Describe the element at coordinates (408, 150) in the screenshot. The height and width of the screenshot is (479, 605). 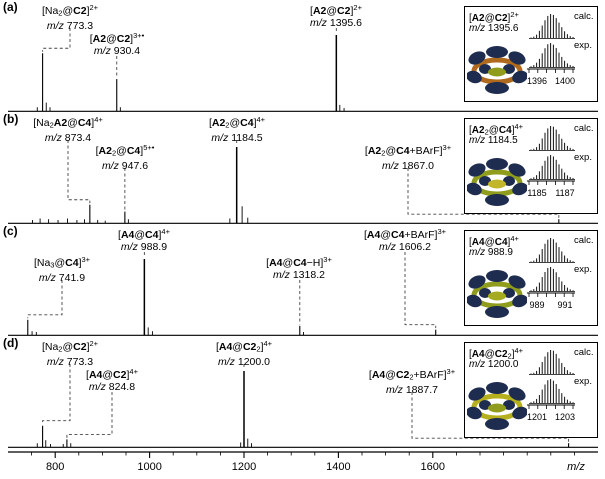
I see `peak-assignment: [A22@C4+BArF]3+` at that location.